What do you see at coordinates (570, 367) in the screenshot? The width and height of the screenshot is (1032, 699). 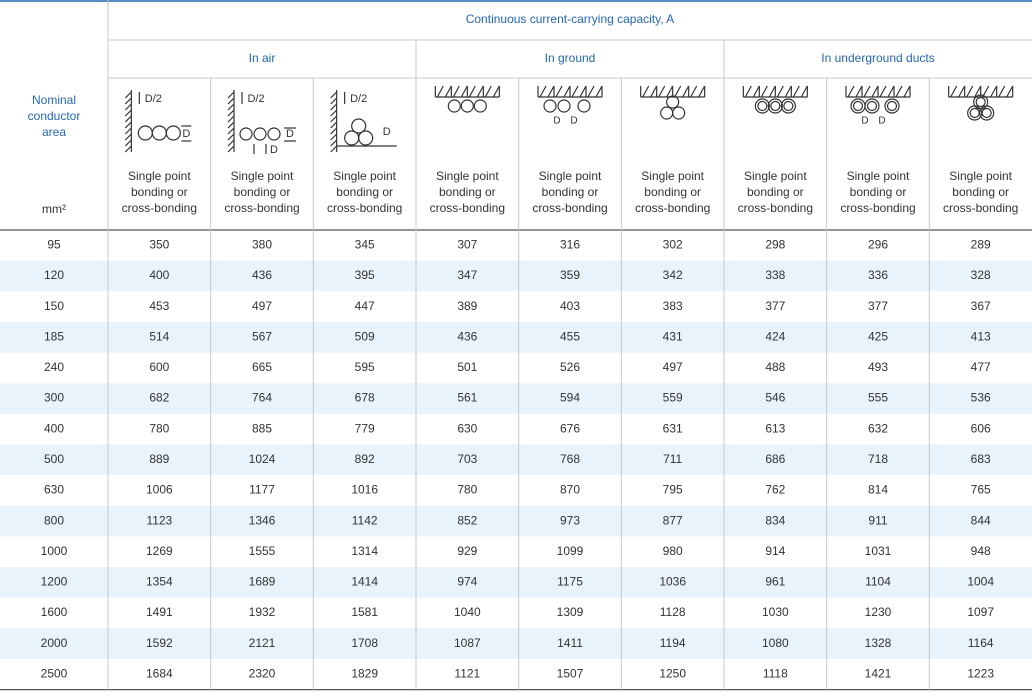 I see `cell: 526` at bounding box center [570, 367].